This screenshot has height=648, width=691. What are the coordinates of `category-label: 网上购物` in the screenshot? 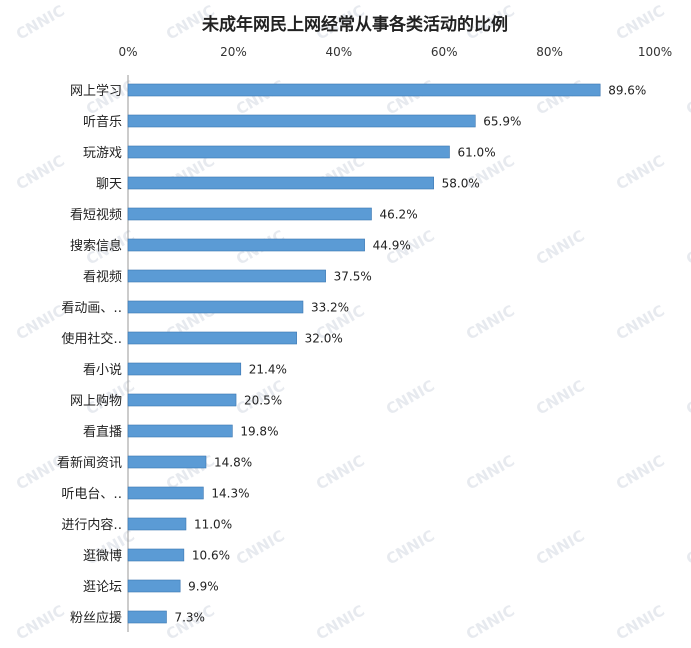 It's located at (96, 401).